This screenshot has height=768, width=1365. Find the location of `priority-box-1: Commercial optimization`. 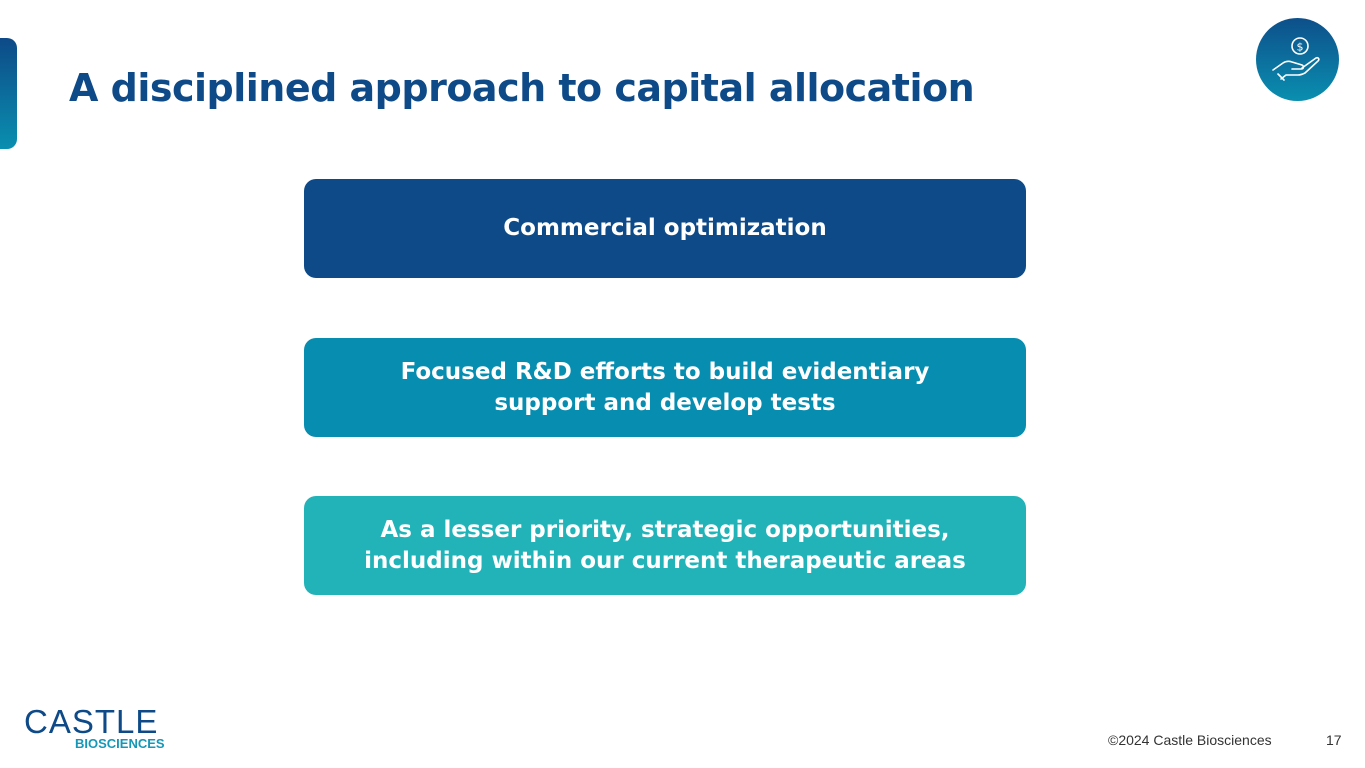

priority-box-1: Commercial optimization is located at coordinates (665, 228).